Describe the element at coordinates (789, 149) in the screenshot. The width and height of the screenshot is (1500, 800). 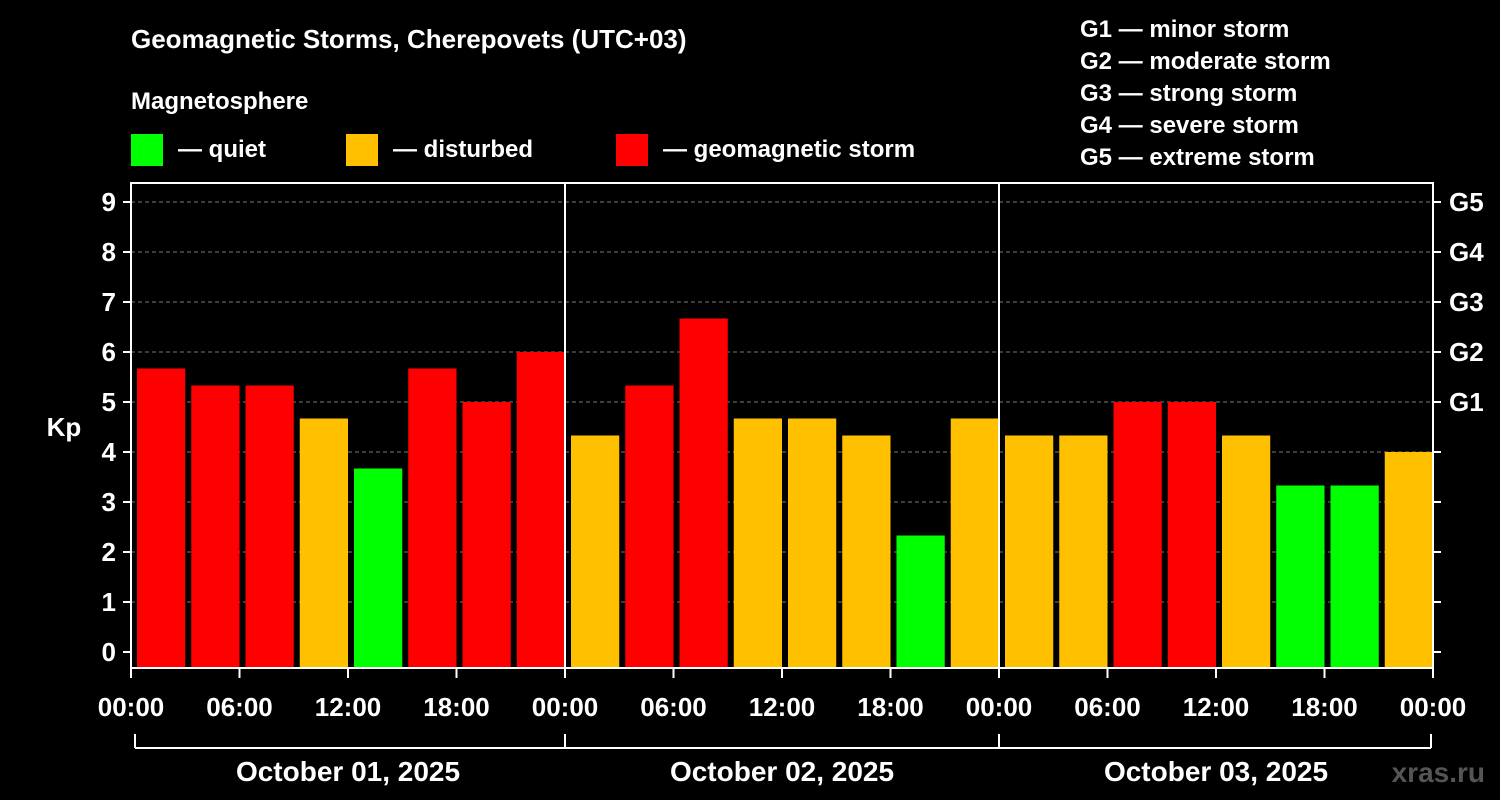
I see `legend-label-storm: — geomagnetic storm` at that location.